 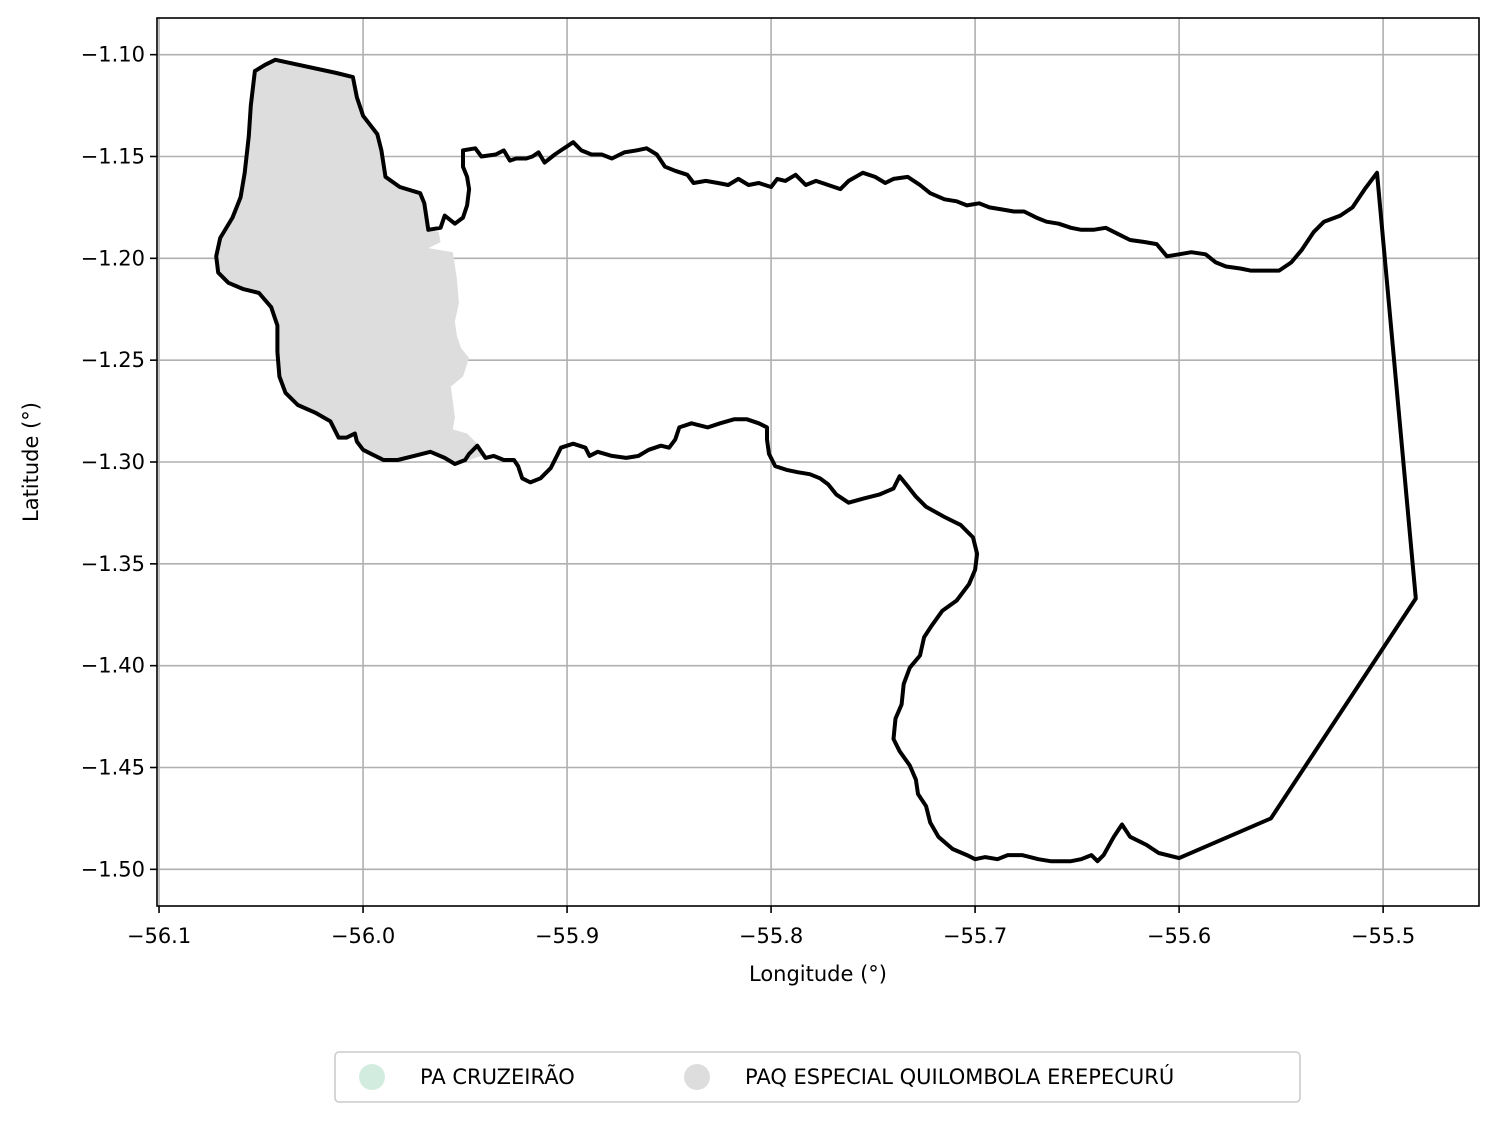 What do you see at coordinates (567, 936) in the screenshot?
I see `x-tick-label: −55.9` at bounding box center [567, 936].